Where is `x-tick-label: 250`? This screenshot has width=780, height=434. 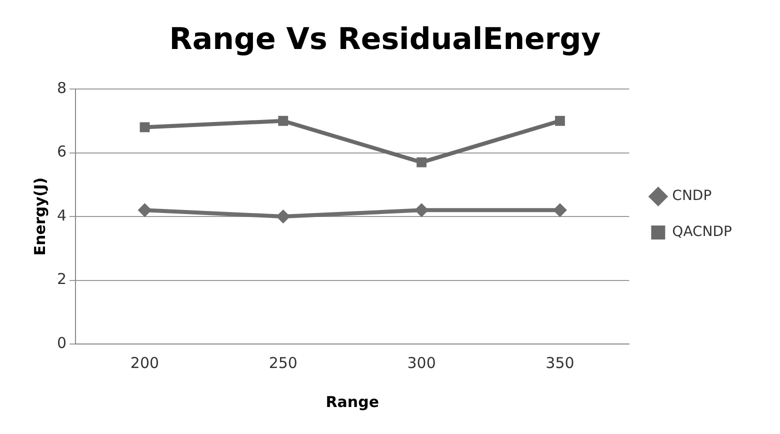
x-tick-label: 250 is located at coordinates (283, 363).